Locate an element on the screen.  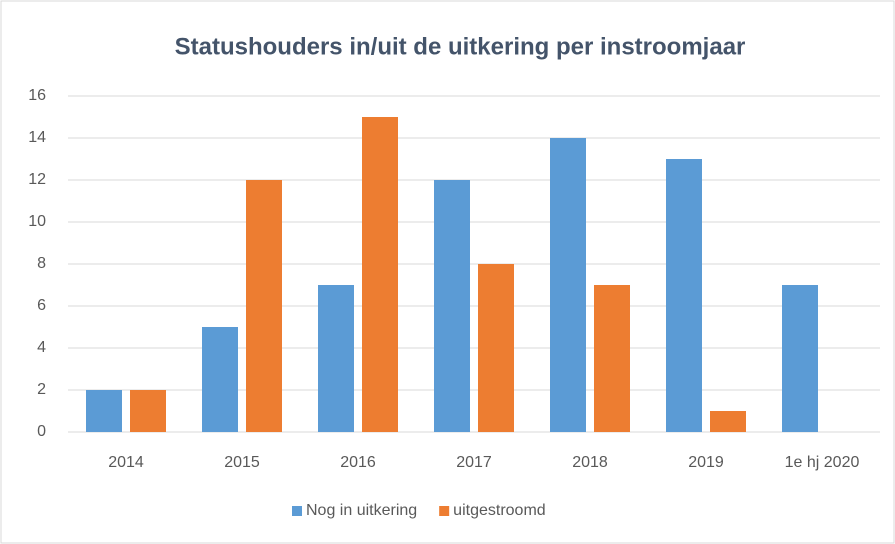
y-tick-label: 16 is located at coordinates (37, 95).